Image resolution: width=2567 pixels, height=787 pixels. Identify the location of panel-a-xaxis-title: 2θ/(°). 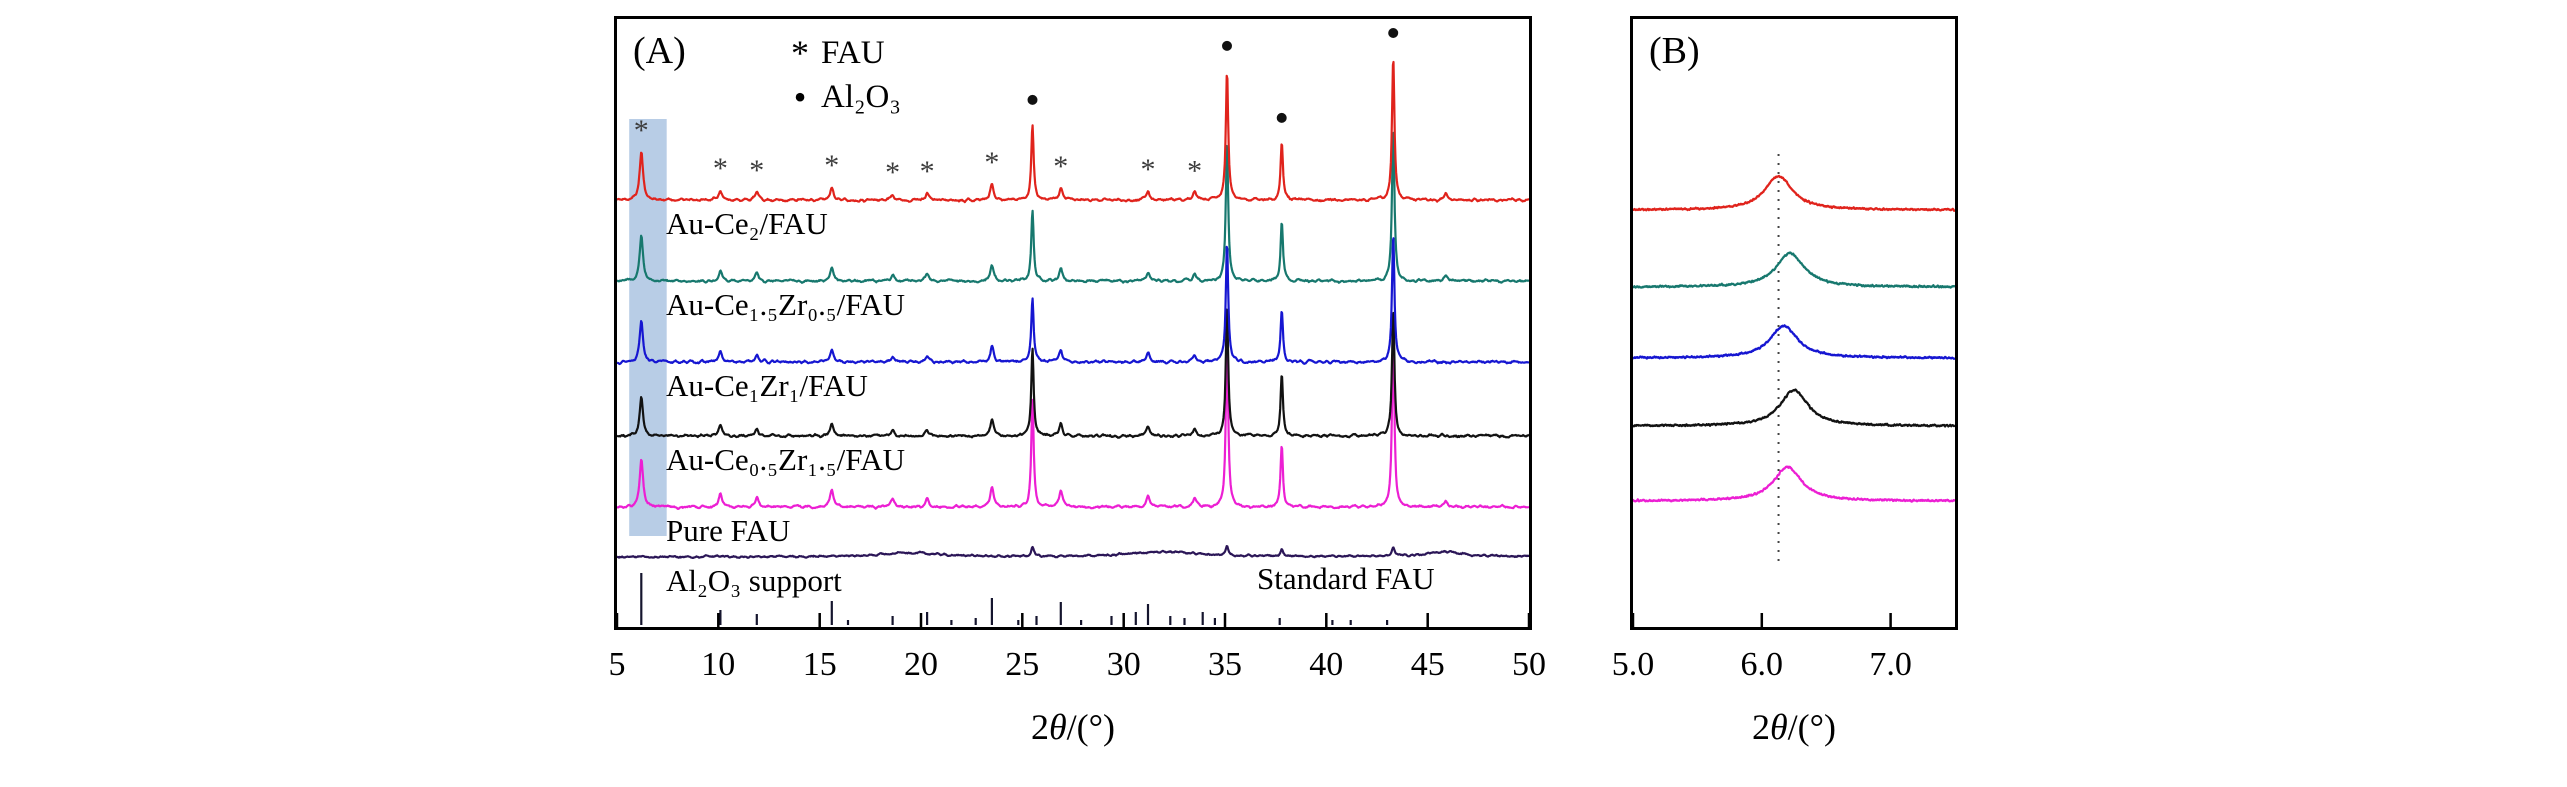
(1073, 727).